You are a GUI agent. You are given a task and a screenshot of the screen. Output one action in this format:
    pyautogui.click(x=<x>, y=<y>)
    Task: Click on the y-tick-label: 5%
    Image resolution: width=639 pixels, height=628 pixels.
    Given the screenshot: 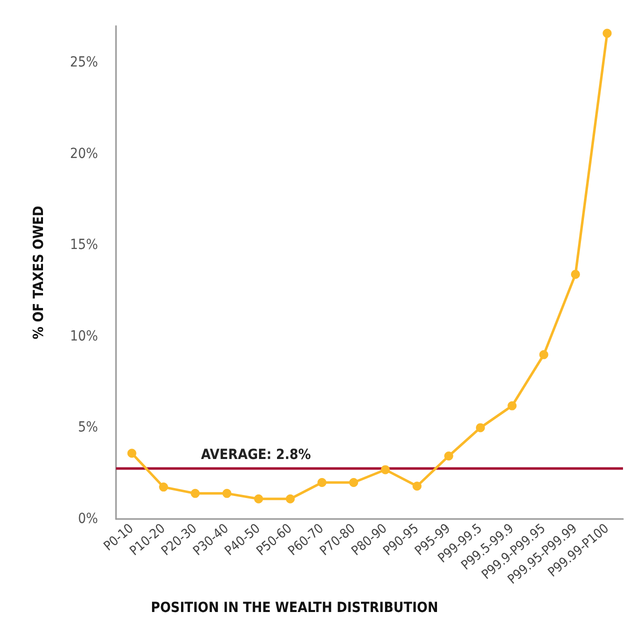 What is the action you would take?
    pyautogui.click(x=88, y=428)
    